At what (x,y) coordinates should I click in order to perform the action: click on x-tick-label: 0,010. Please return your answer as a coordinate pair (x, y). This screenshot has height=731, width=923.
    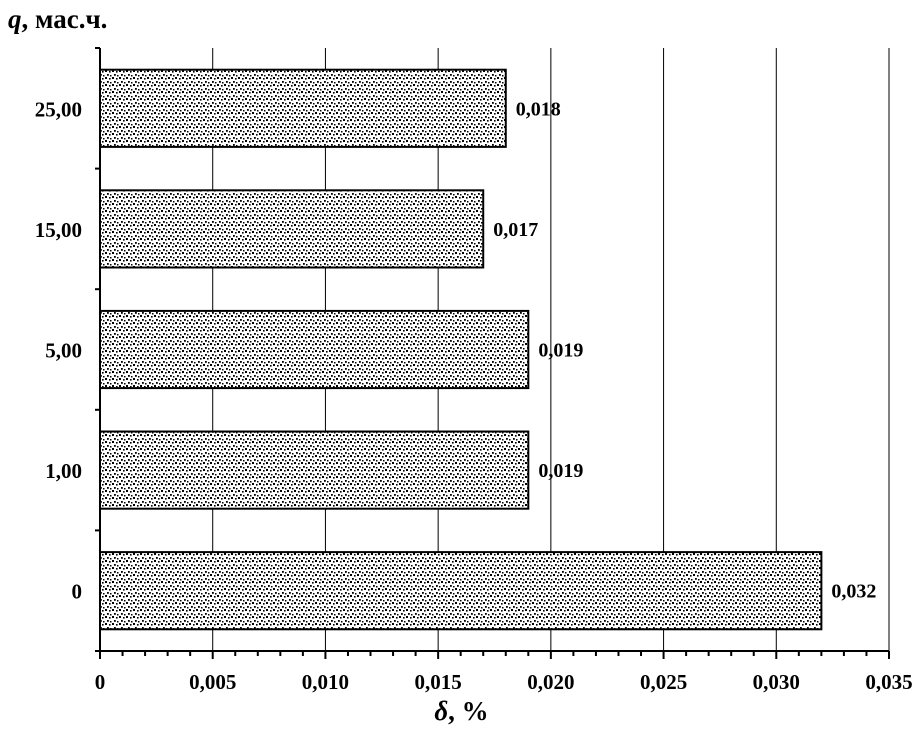
    Looking at the image, I should click on (325, 682).